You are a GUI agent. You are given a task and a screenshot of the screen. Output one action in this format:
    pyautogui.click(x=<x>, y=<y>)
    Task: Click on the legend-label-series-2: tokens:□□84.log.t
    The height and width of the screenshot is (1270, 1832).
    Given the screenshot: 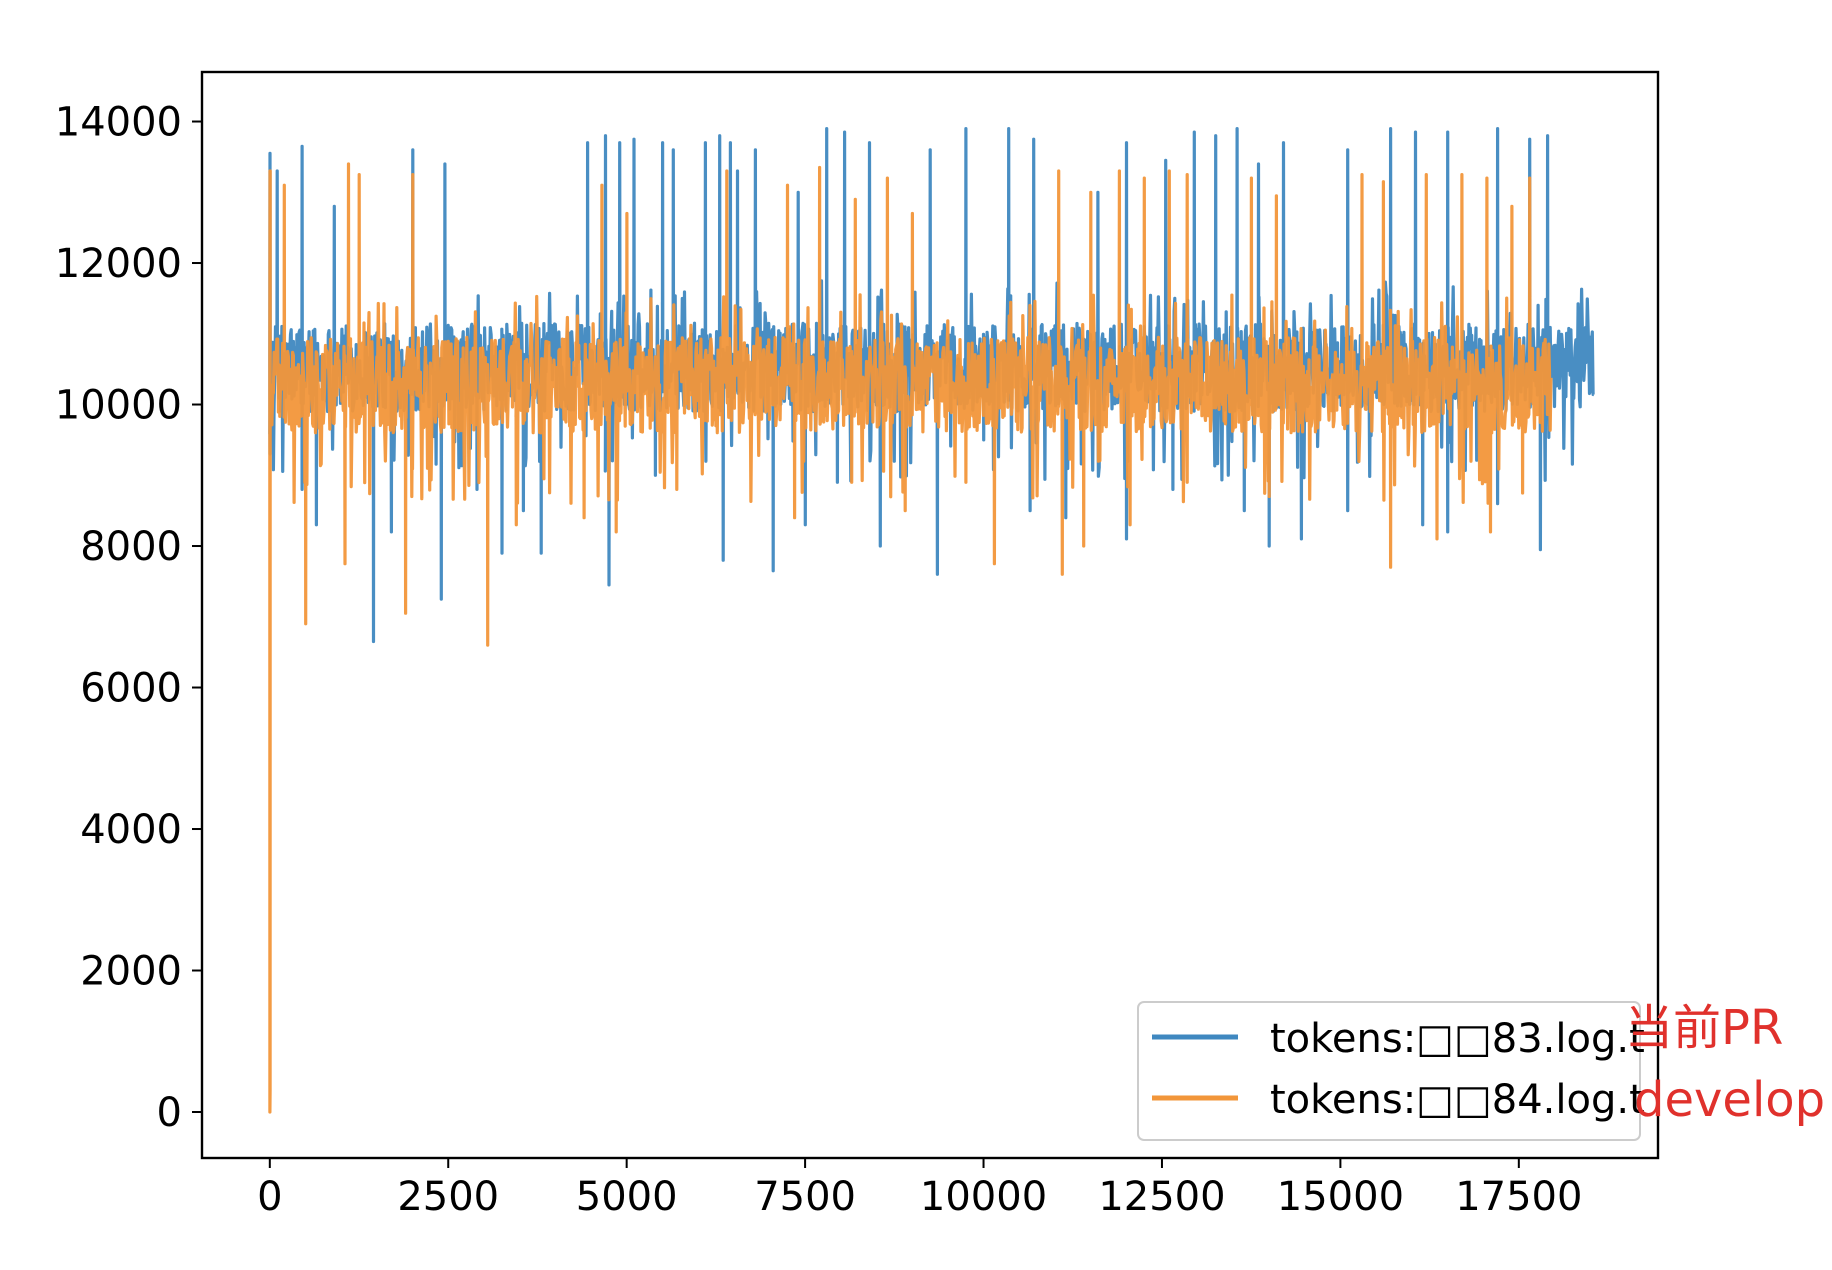 What is the action you would take?
    pyautogui.click(x=1457, y=1100)
    